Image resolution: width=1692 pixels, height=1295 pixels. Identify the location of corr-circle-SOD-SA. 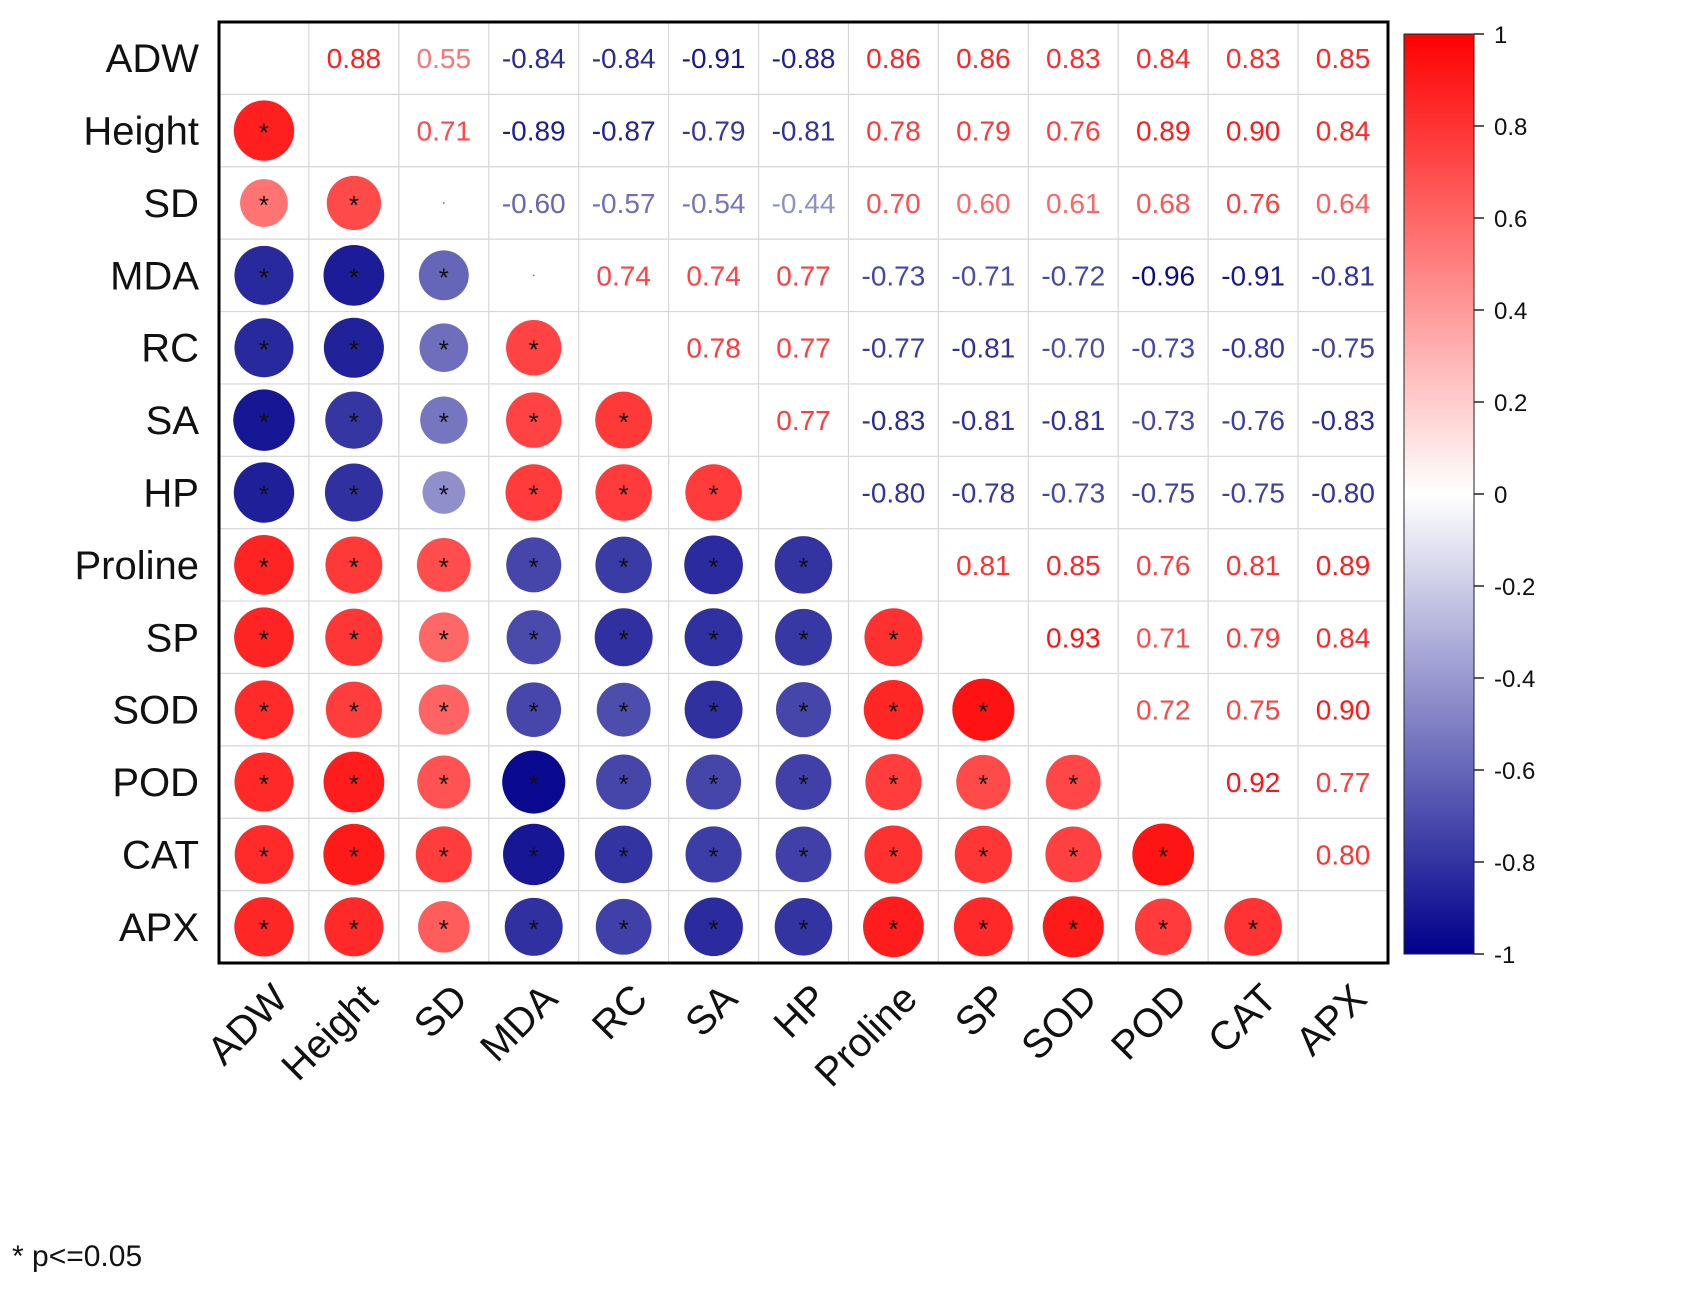
(713, 709).